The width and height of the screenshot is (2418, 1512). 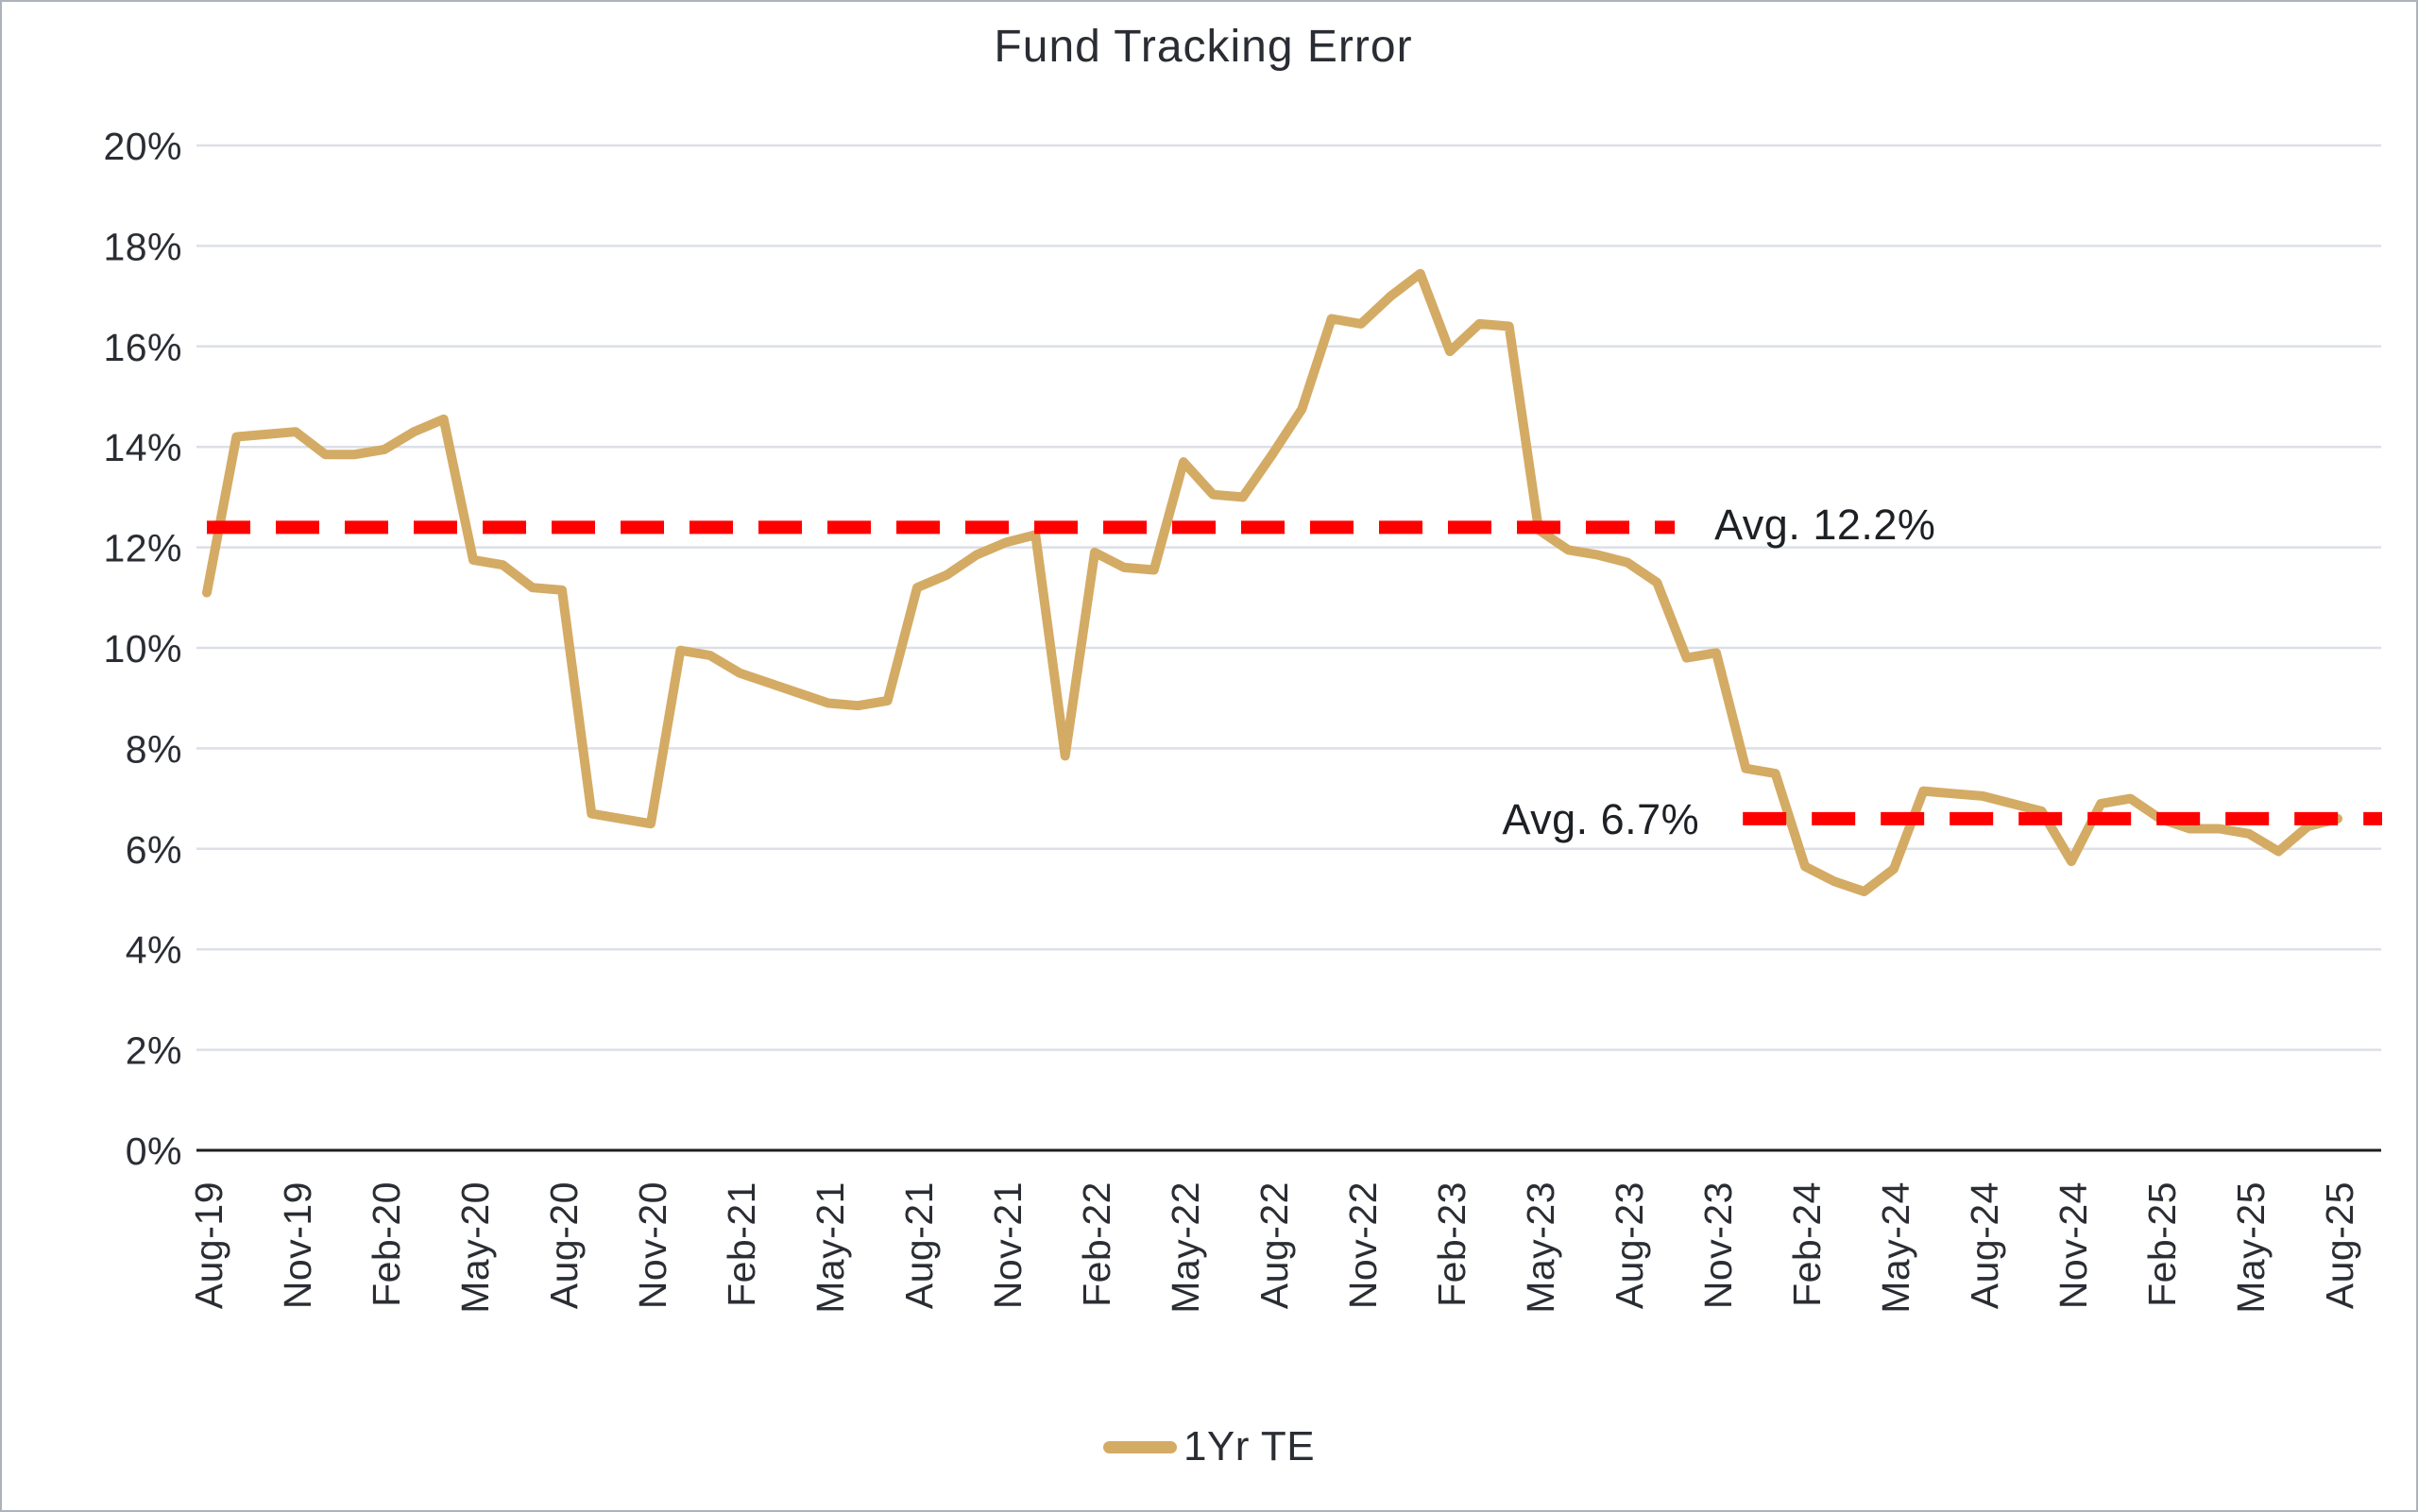 I want to click on x-axis-tick-label: Nov-19, so click(x=297, y=1245).